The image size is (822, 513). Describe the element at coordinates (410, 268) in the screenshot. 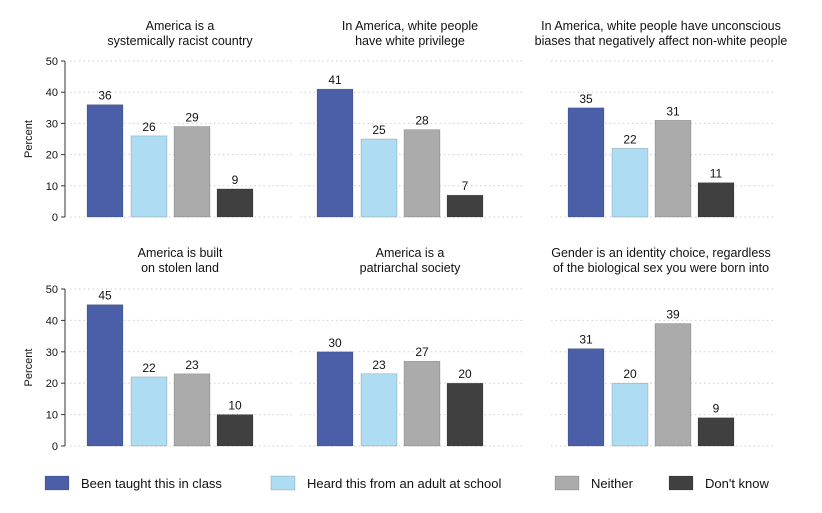

I see `panel-title-line: patriarchal society` at that location.